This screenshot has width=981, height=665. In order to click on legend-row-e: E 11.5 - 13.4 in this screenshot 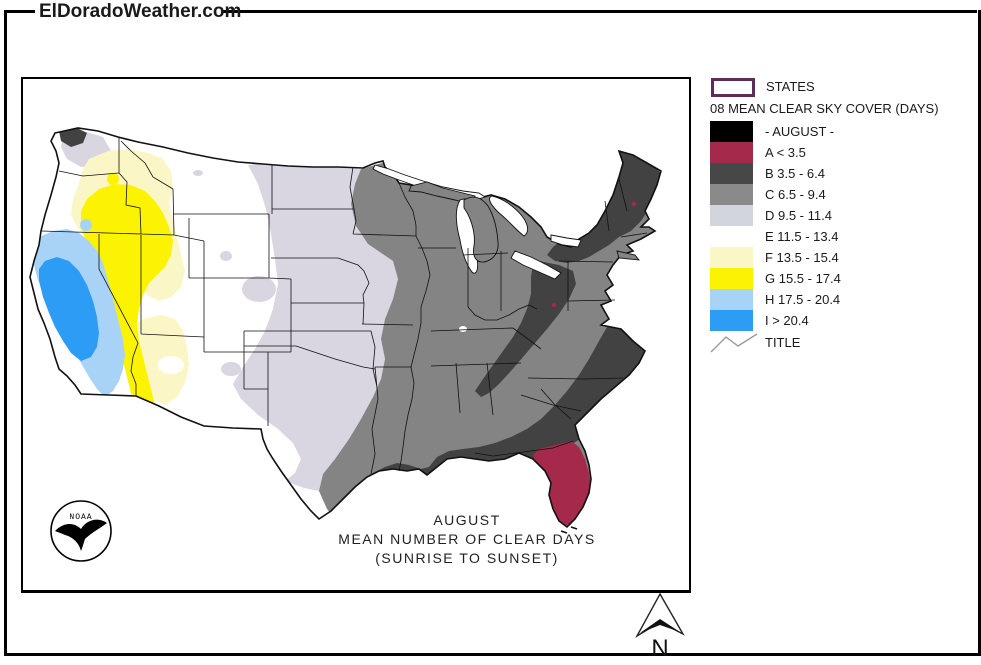, I will do `click(840, 236)`.